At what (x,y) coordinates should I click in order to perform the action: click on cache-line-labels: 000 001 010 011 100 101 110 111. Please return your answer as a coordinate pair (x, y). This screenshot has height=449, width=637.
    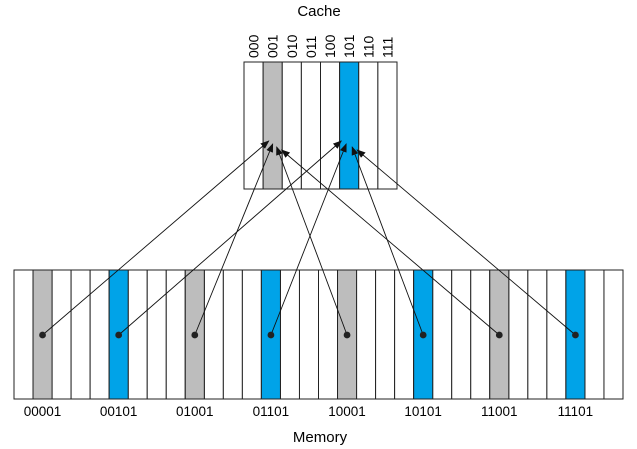
    Looking at the image, I should click on (321, 46).